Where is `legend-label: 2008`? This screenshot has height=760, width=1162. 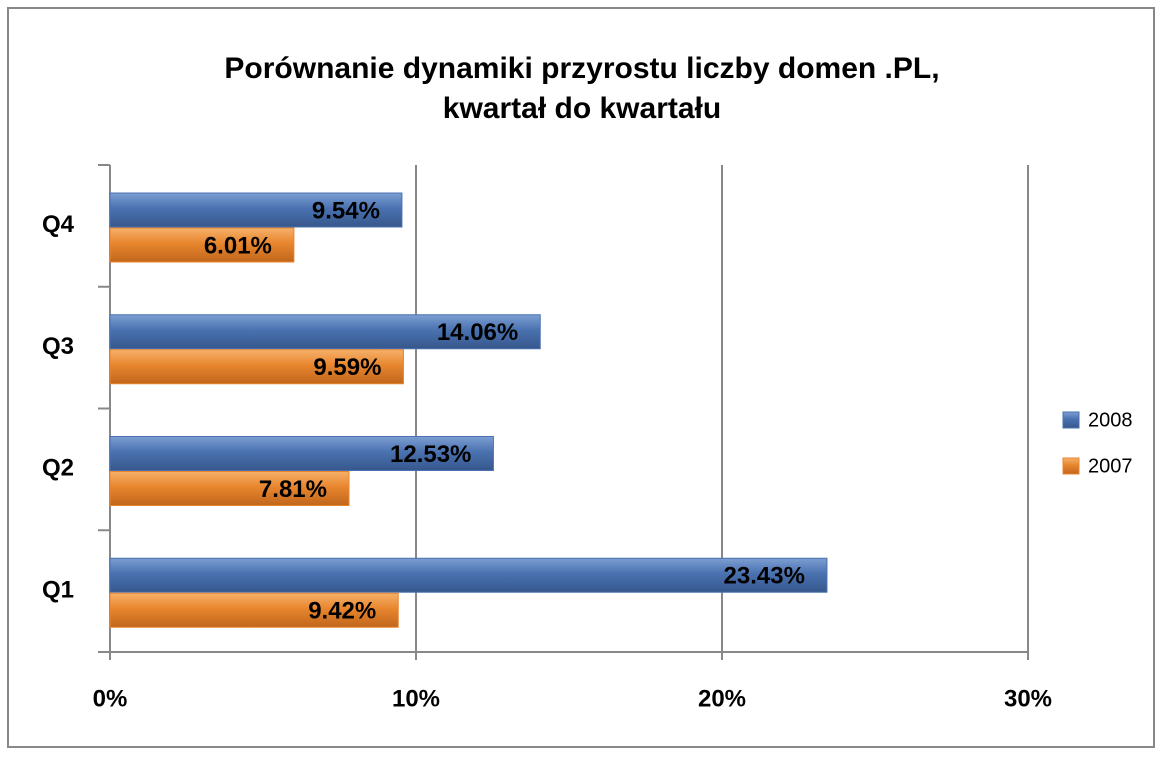
legend-label: 2008 is located at coordinates (1110, 420).